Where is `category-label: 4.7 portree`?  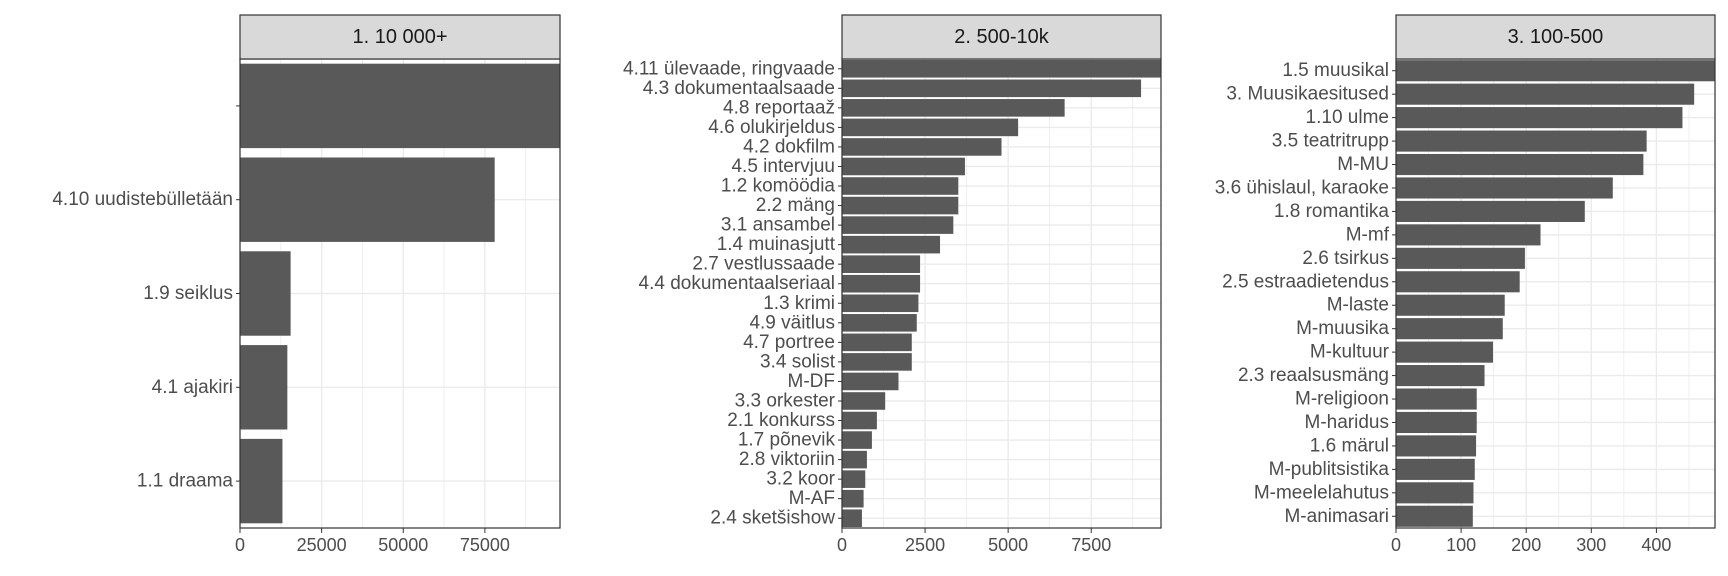
category-label: 4.7 portree is located at coordinates (789, 342).